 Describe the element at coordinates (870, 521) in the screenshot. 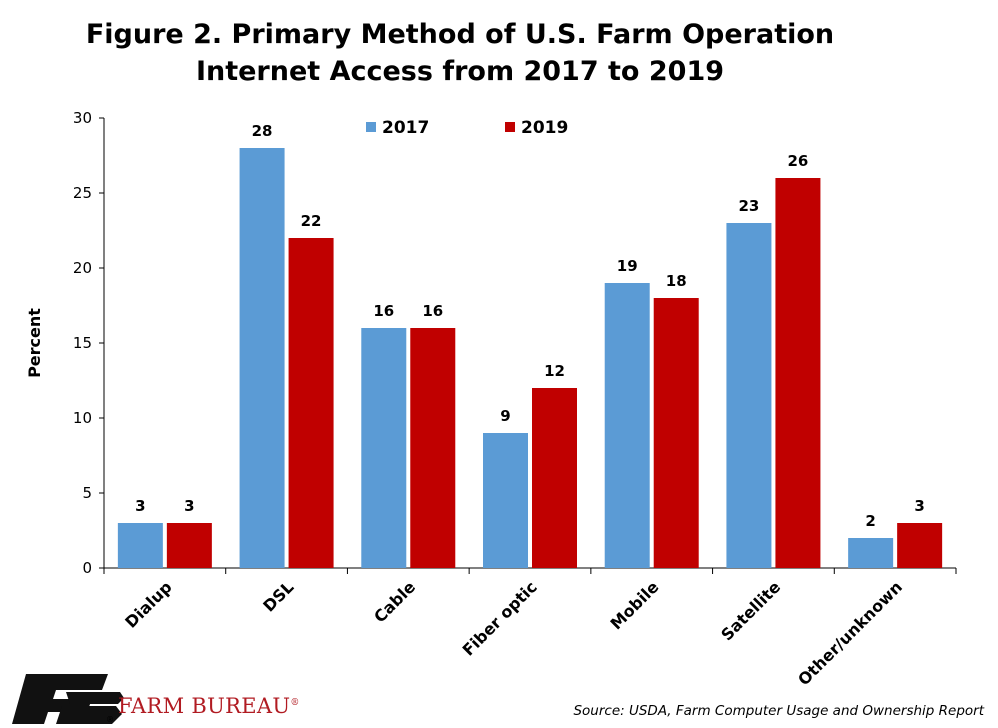

I see `data-label: 2` at that location.